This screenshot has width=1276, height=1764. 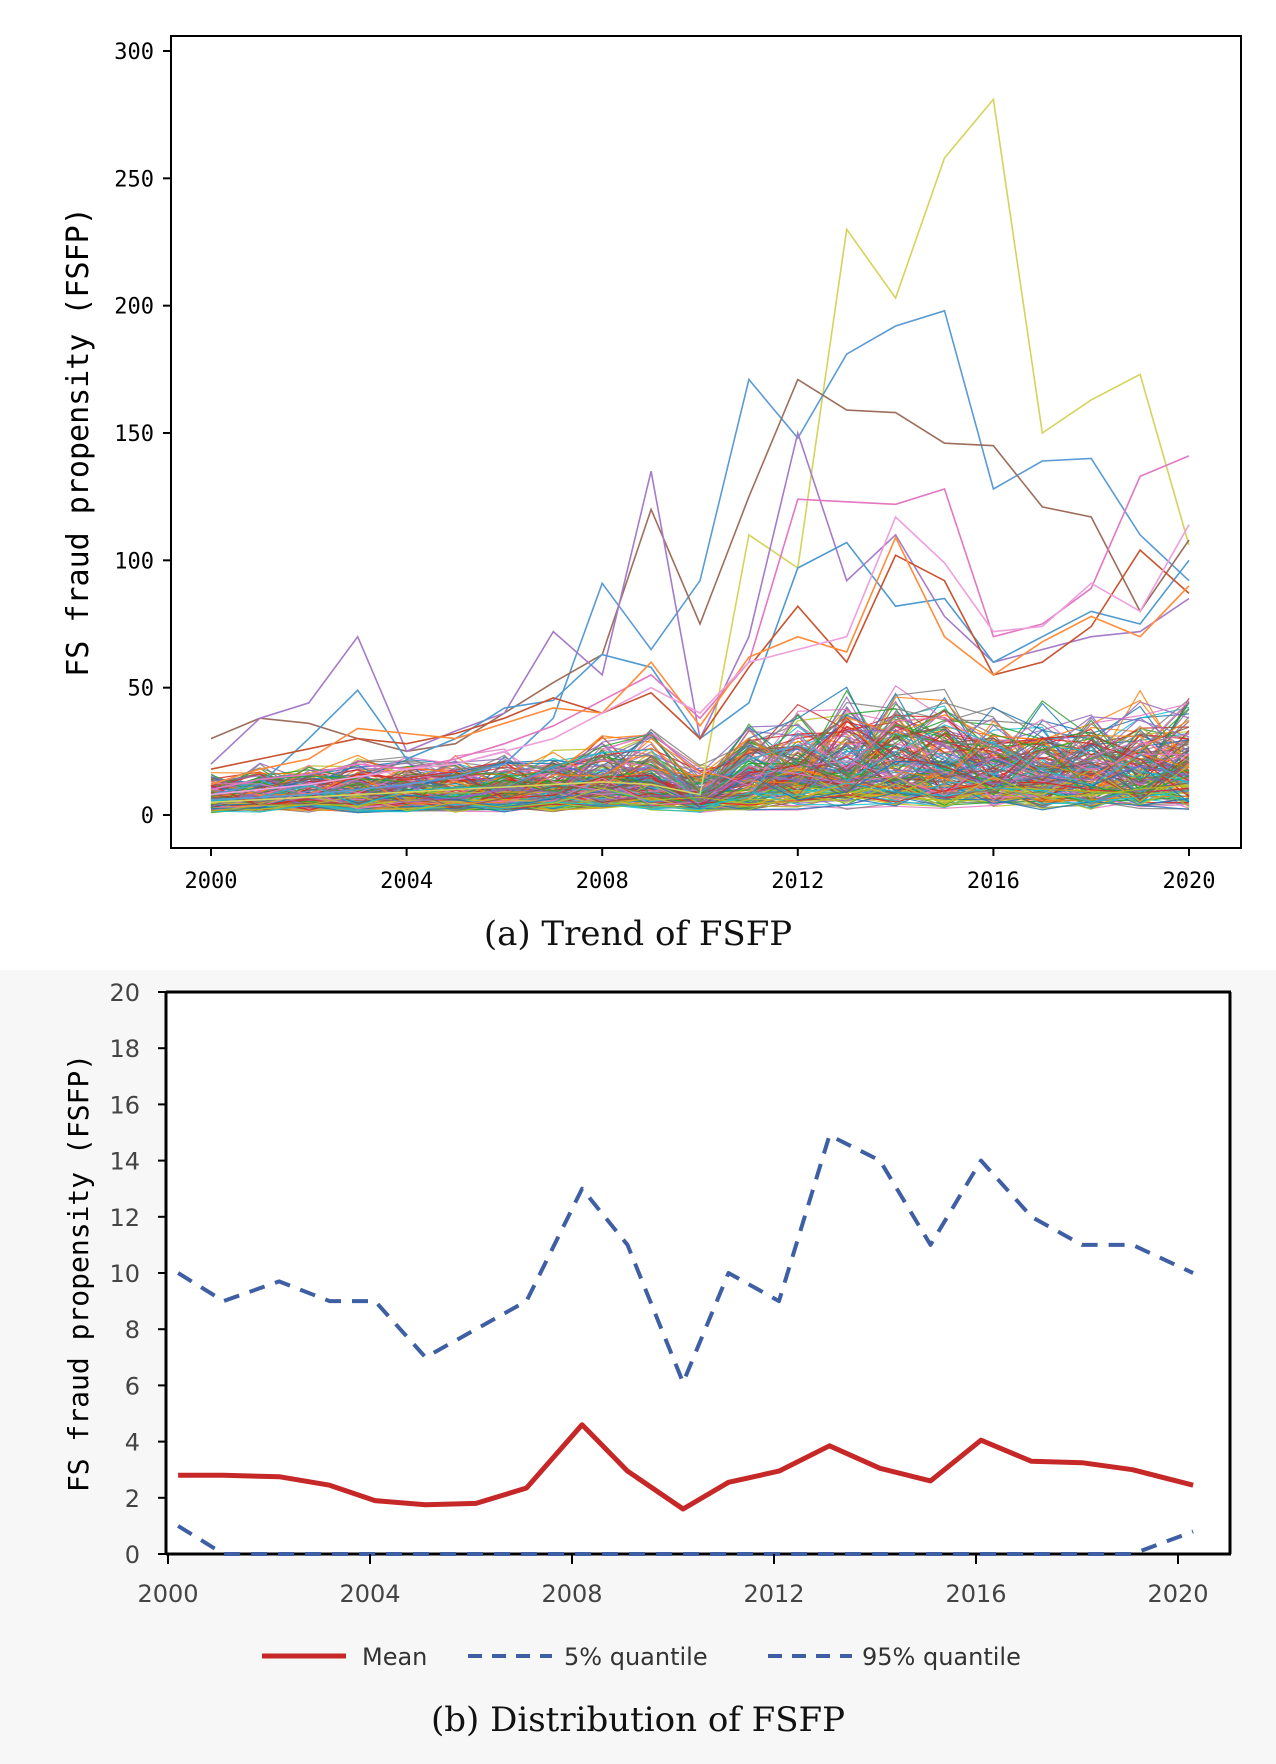 What do you see at coordinates (124, 1105) in the screenshot?
I see `chart-b-ytick-label: 16` at bounding box center [124, 1105].